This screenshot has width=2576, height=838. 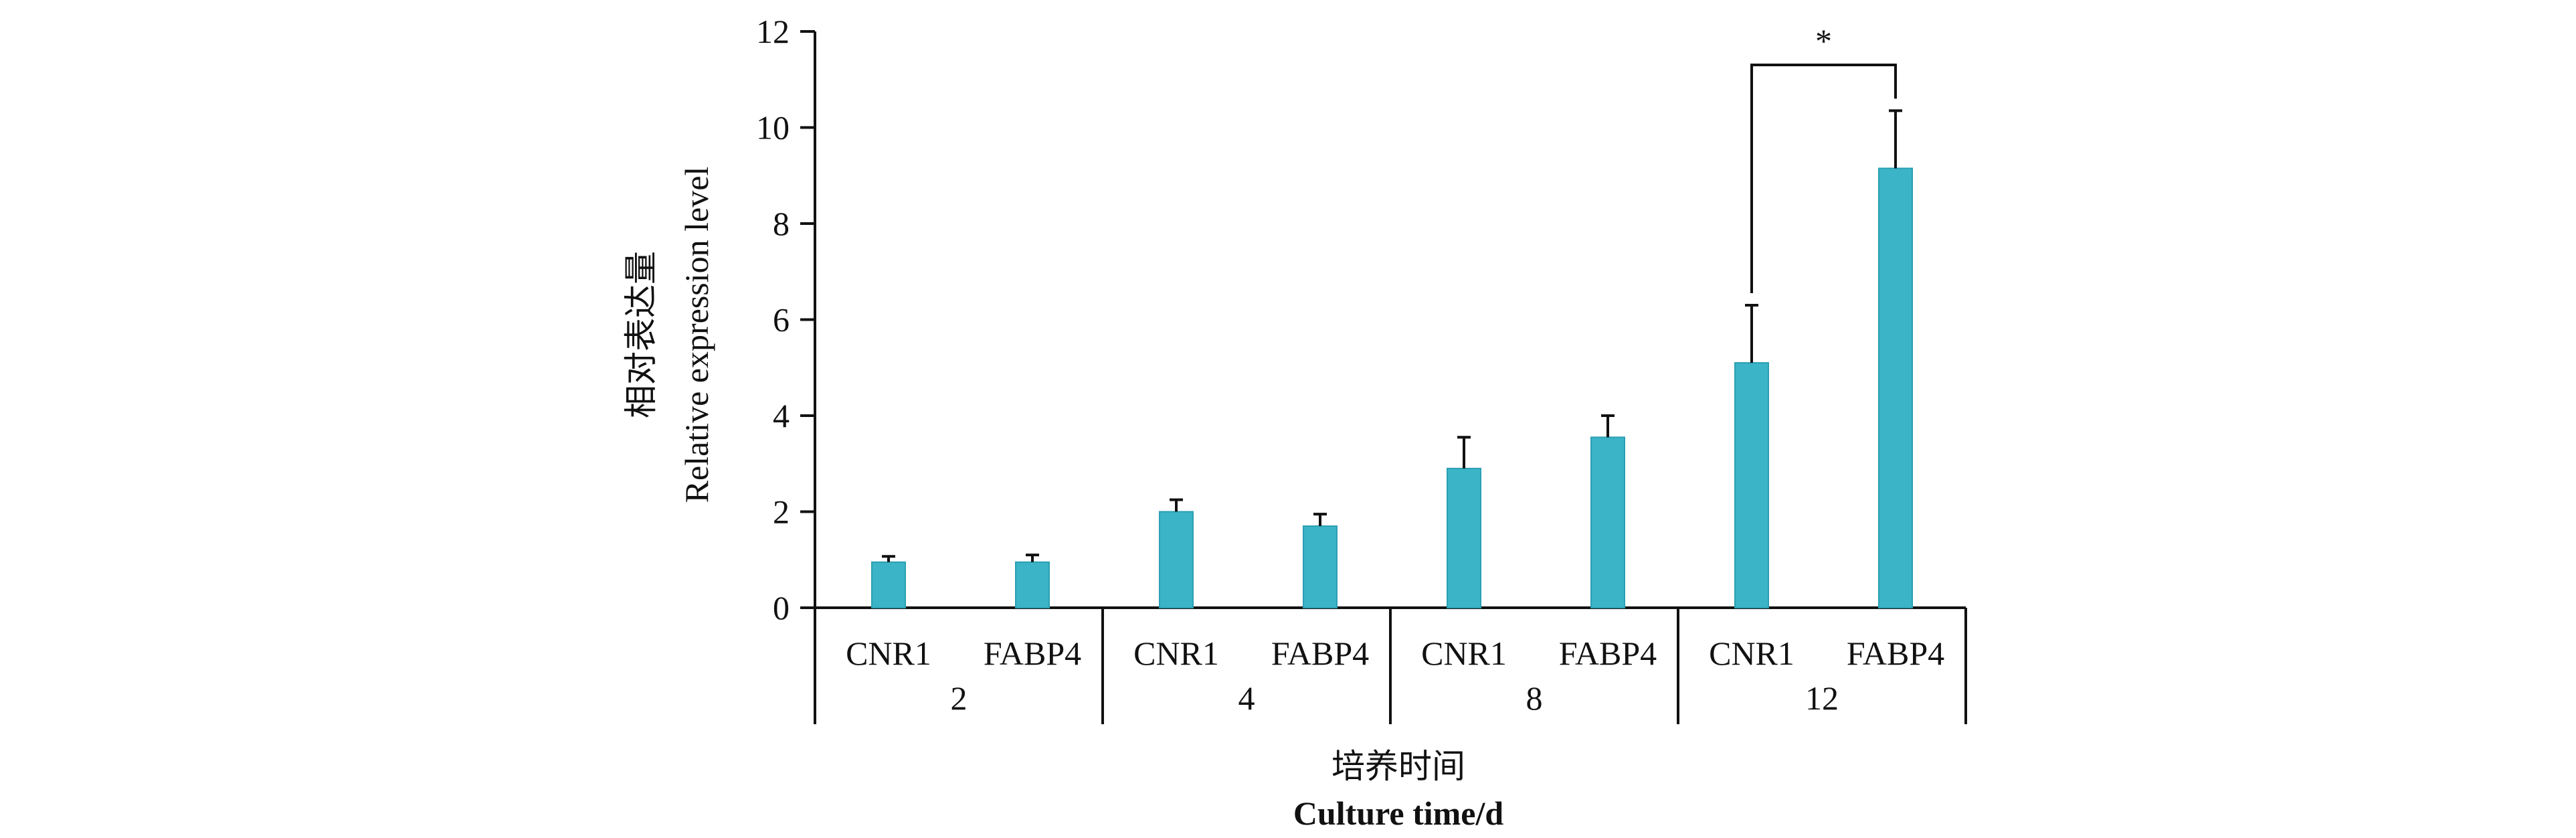 I want to click on group-label: 12, so click(x=1822, y=698).